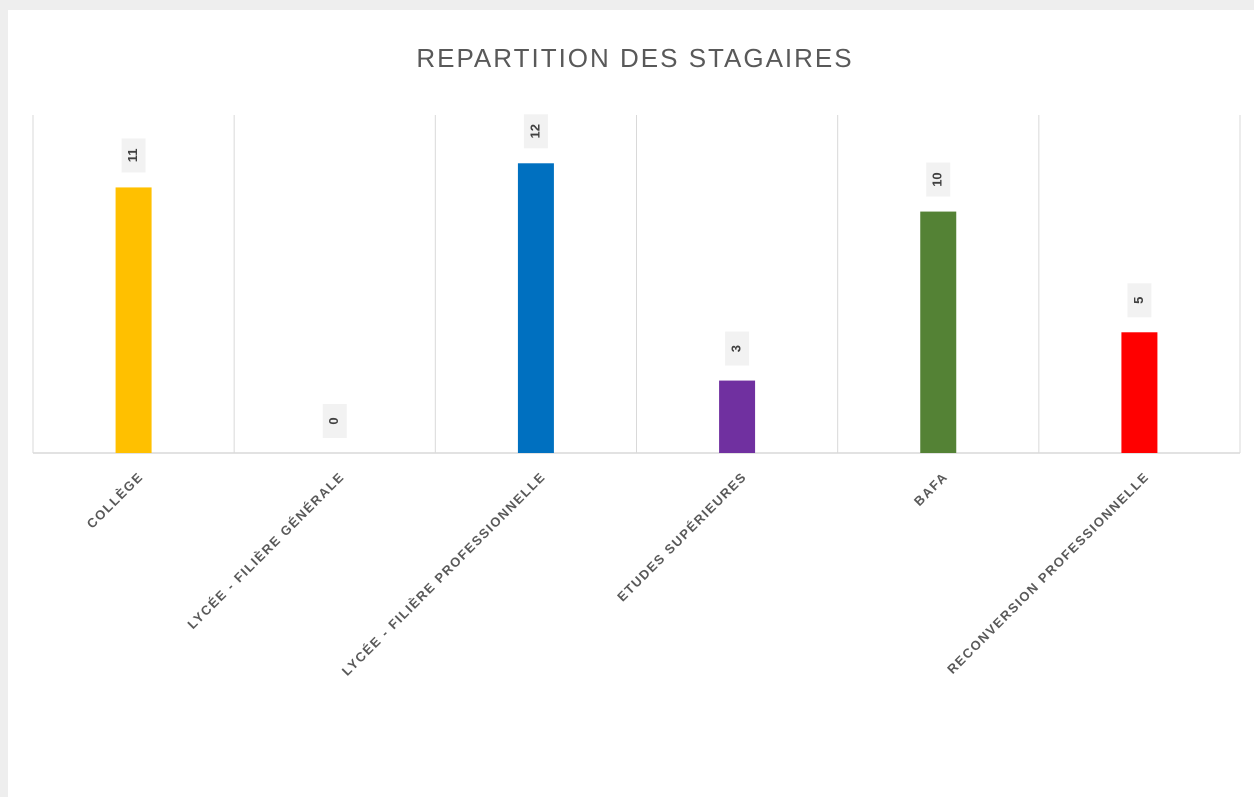 The image size is (1254, 797). I want to click on value-label: 10, so click(937, 179).